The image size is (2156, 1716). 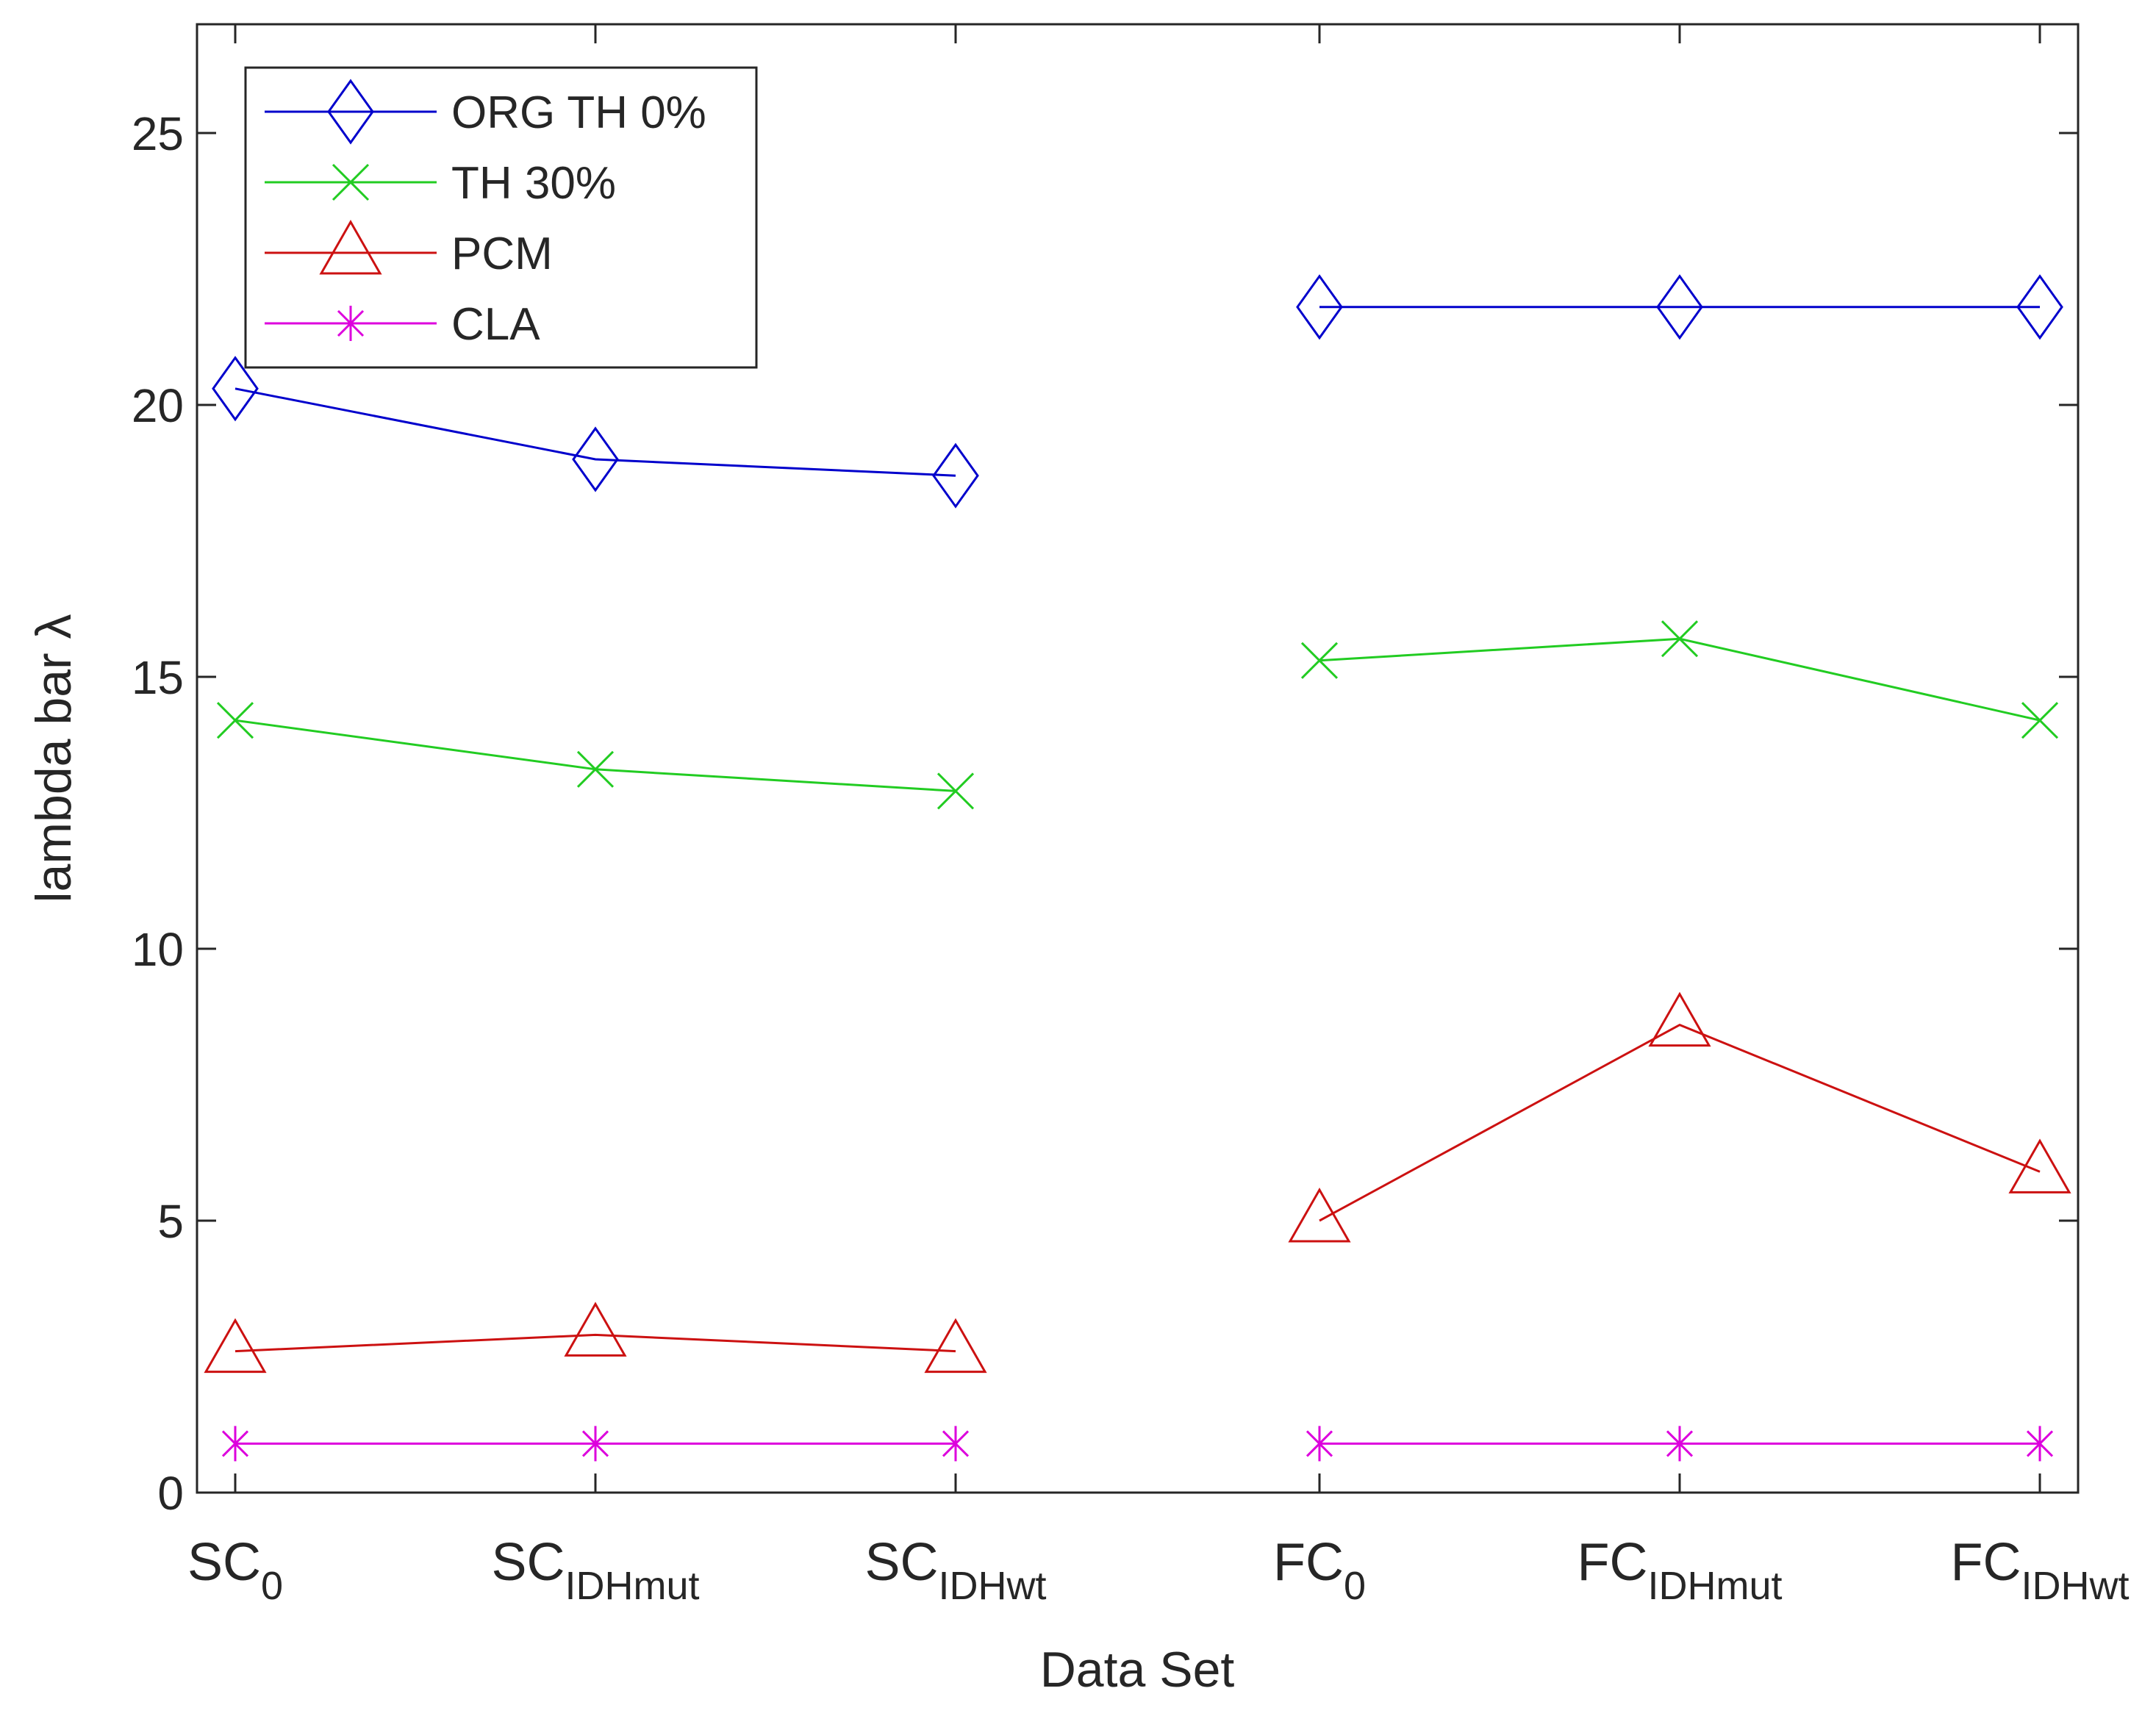 I want to click on y-tick-label: 20, so click(x=158, y=405).